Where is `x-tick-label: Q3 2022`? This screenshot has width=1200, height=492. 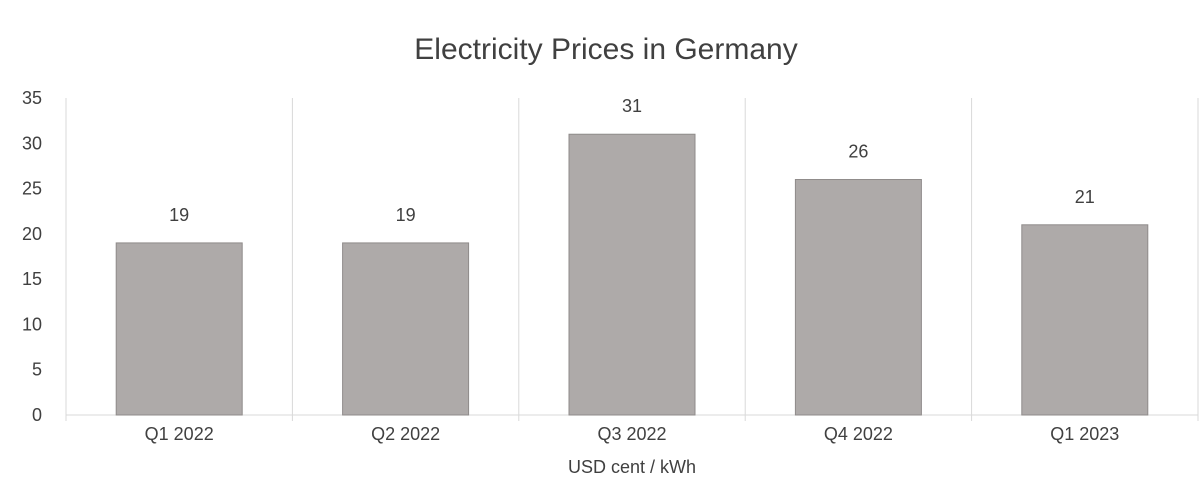
x-tick-label: Q3 2022 is located at coordinates (631, 434).